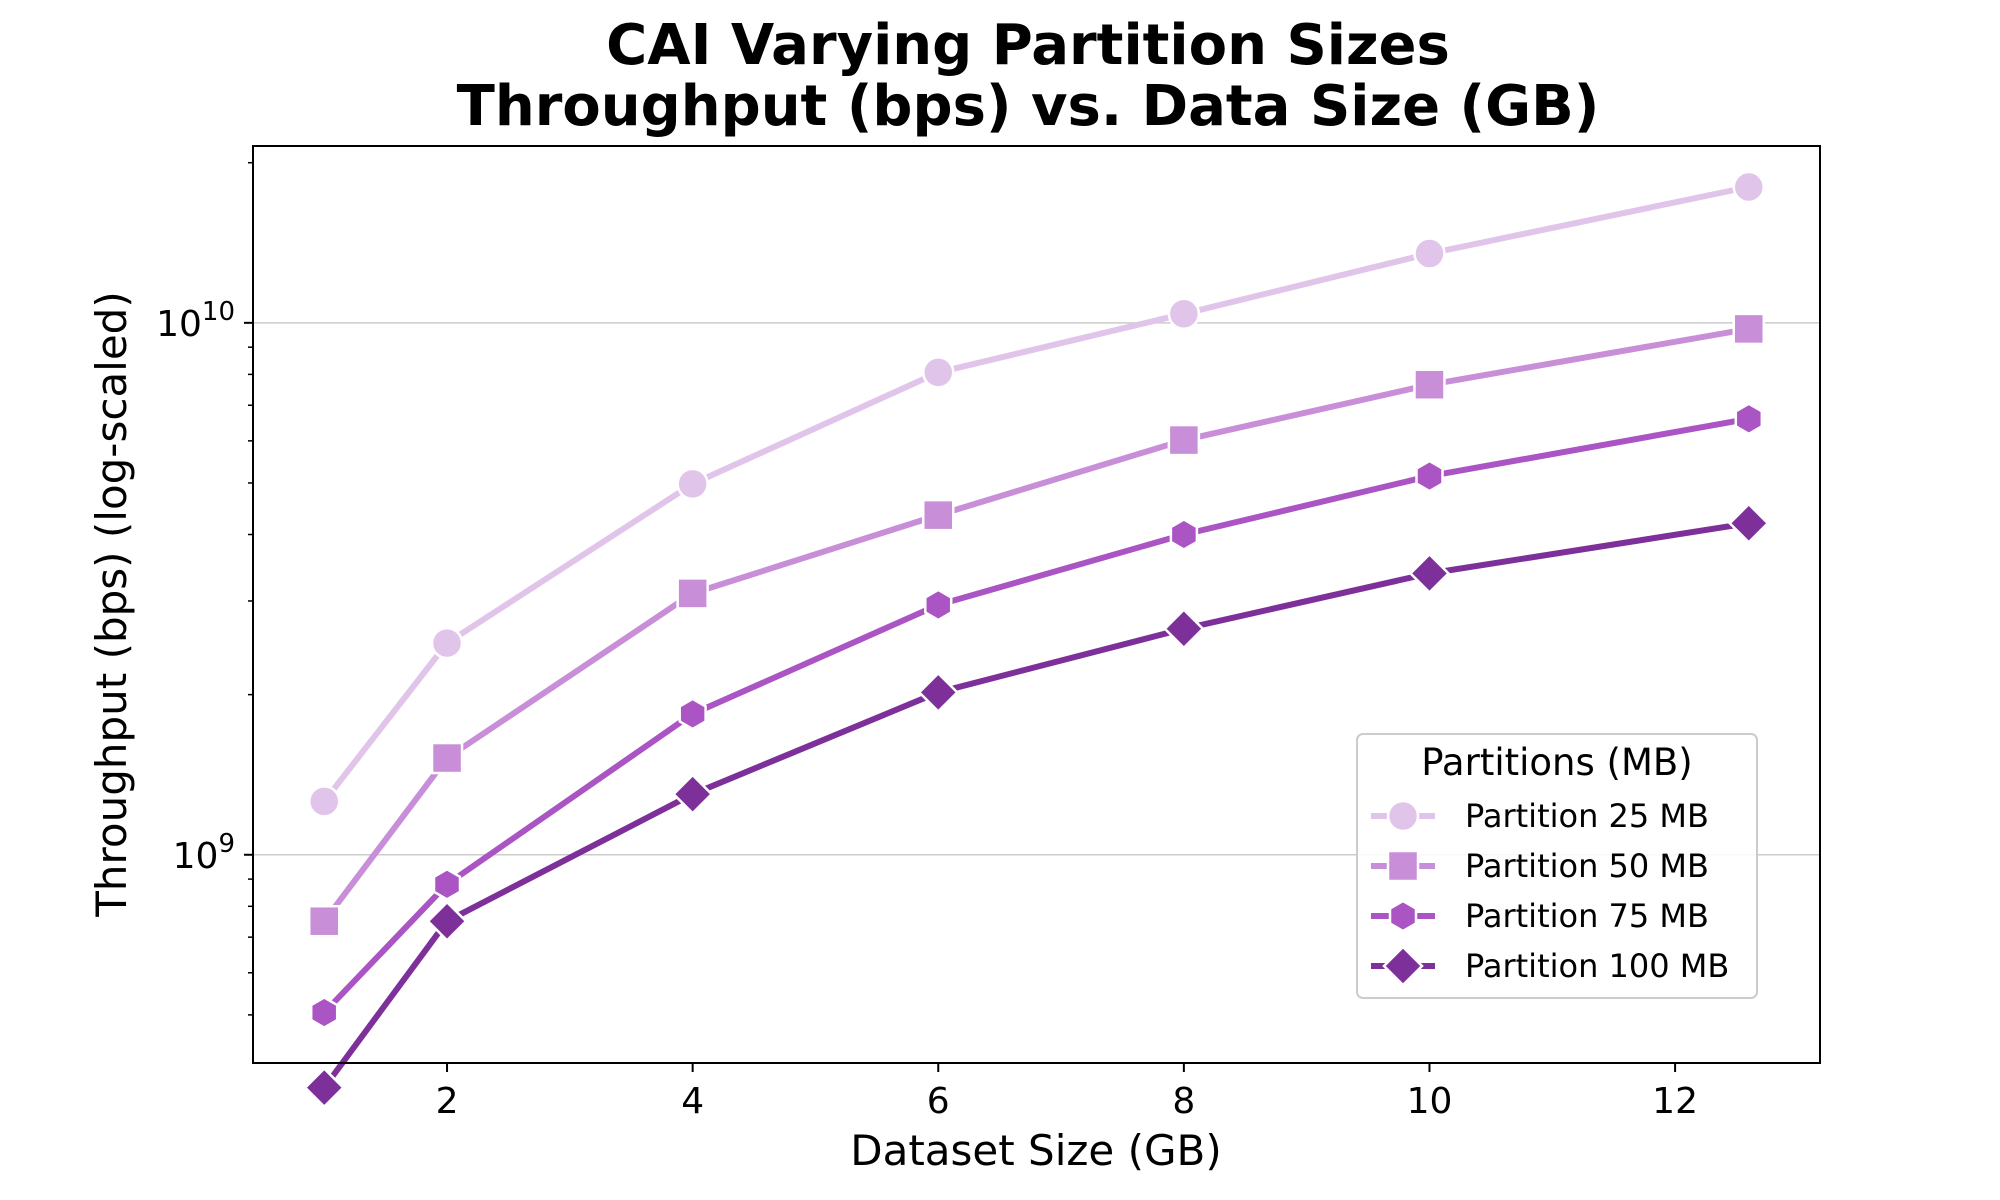 This screenshot has width=2000, height=1200. I want to click on legend-marker-circle-icon, so click(1403, 816).